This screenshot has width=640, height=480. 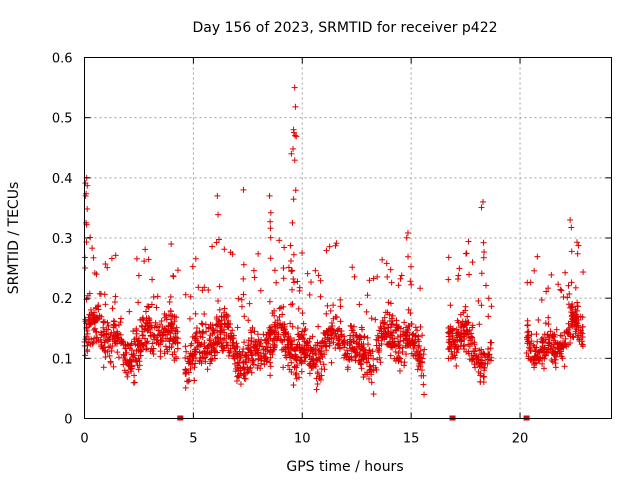 What do you see at coordinates (62, 299) in the screenshot?
I see `y-tick-label: 0.2` at bounding box center [62, 299].